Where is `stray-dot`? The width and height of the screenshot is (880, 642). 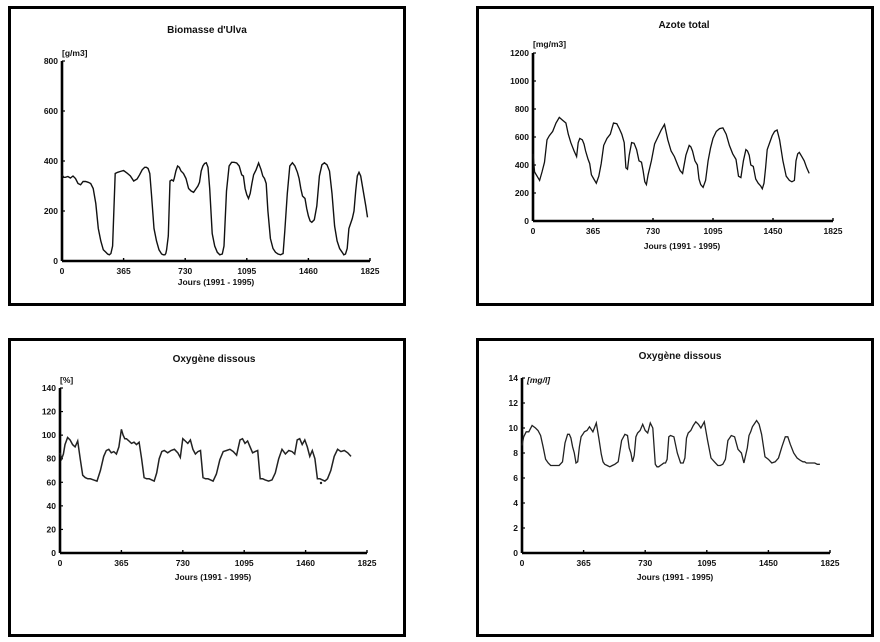
stray-dot is located at coordinates (321, 483).